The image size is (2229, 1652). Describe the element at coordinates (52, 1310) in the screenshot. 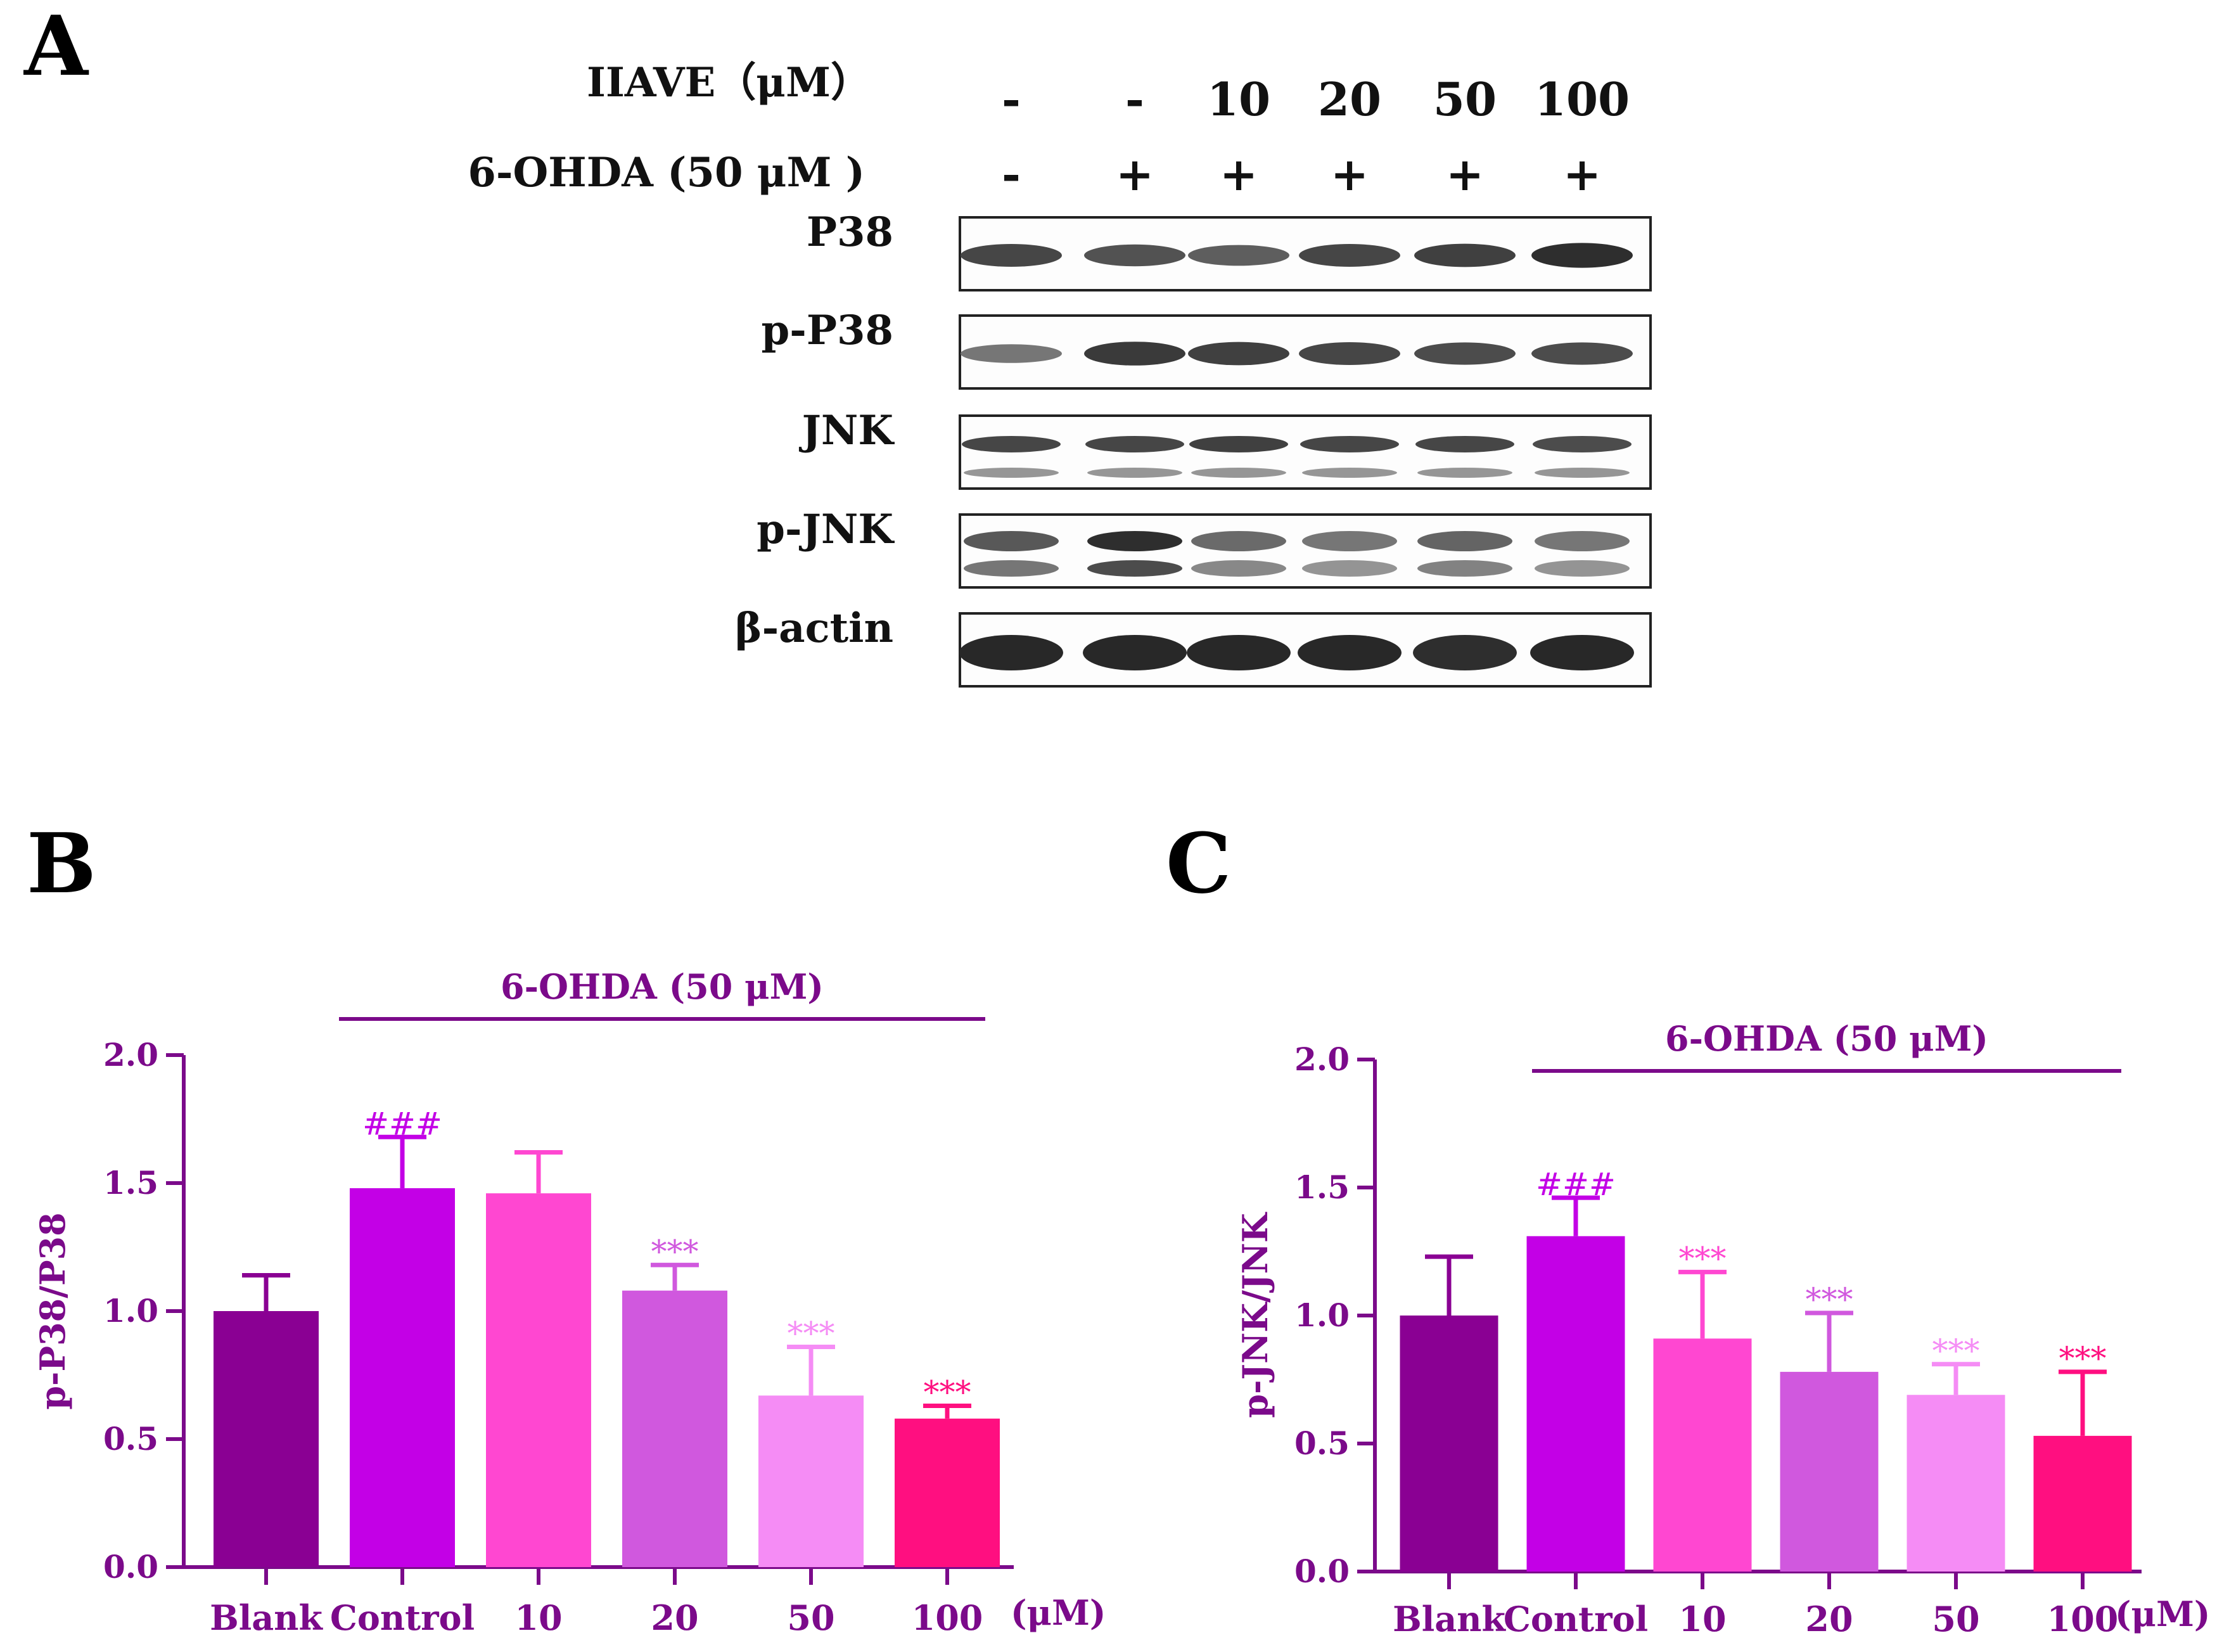

I see `y-axis-label: p-P38/P38` at that location.